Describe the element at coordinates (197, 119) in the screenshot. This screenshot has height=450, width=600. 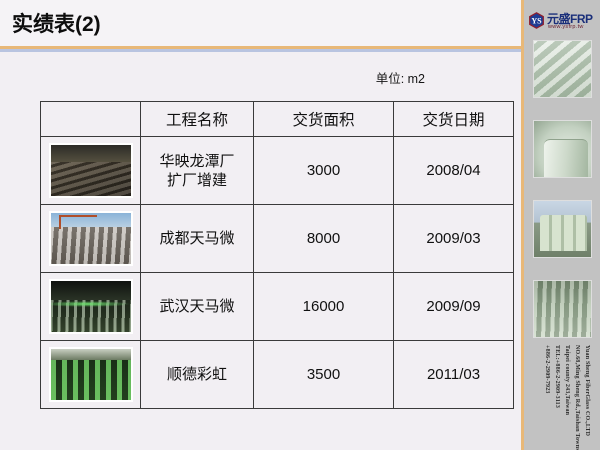
I see `header-project-name: 工程名称` at that location.